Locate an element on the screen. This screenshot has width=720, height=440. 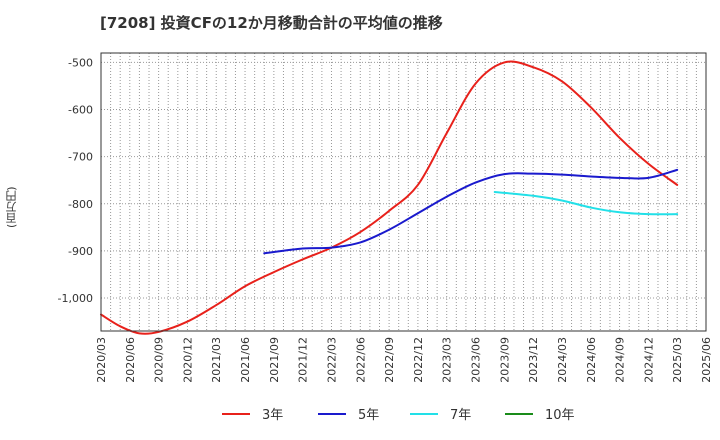
x-tick-label: 2023/03 is located at coordinates (447, 360).